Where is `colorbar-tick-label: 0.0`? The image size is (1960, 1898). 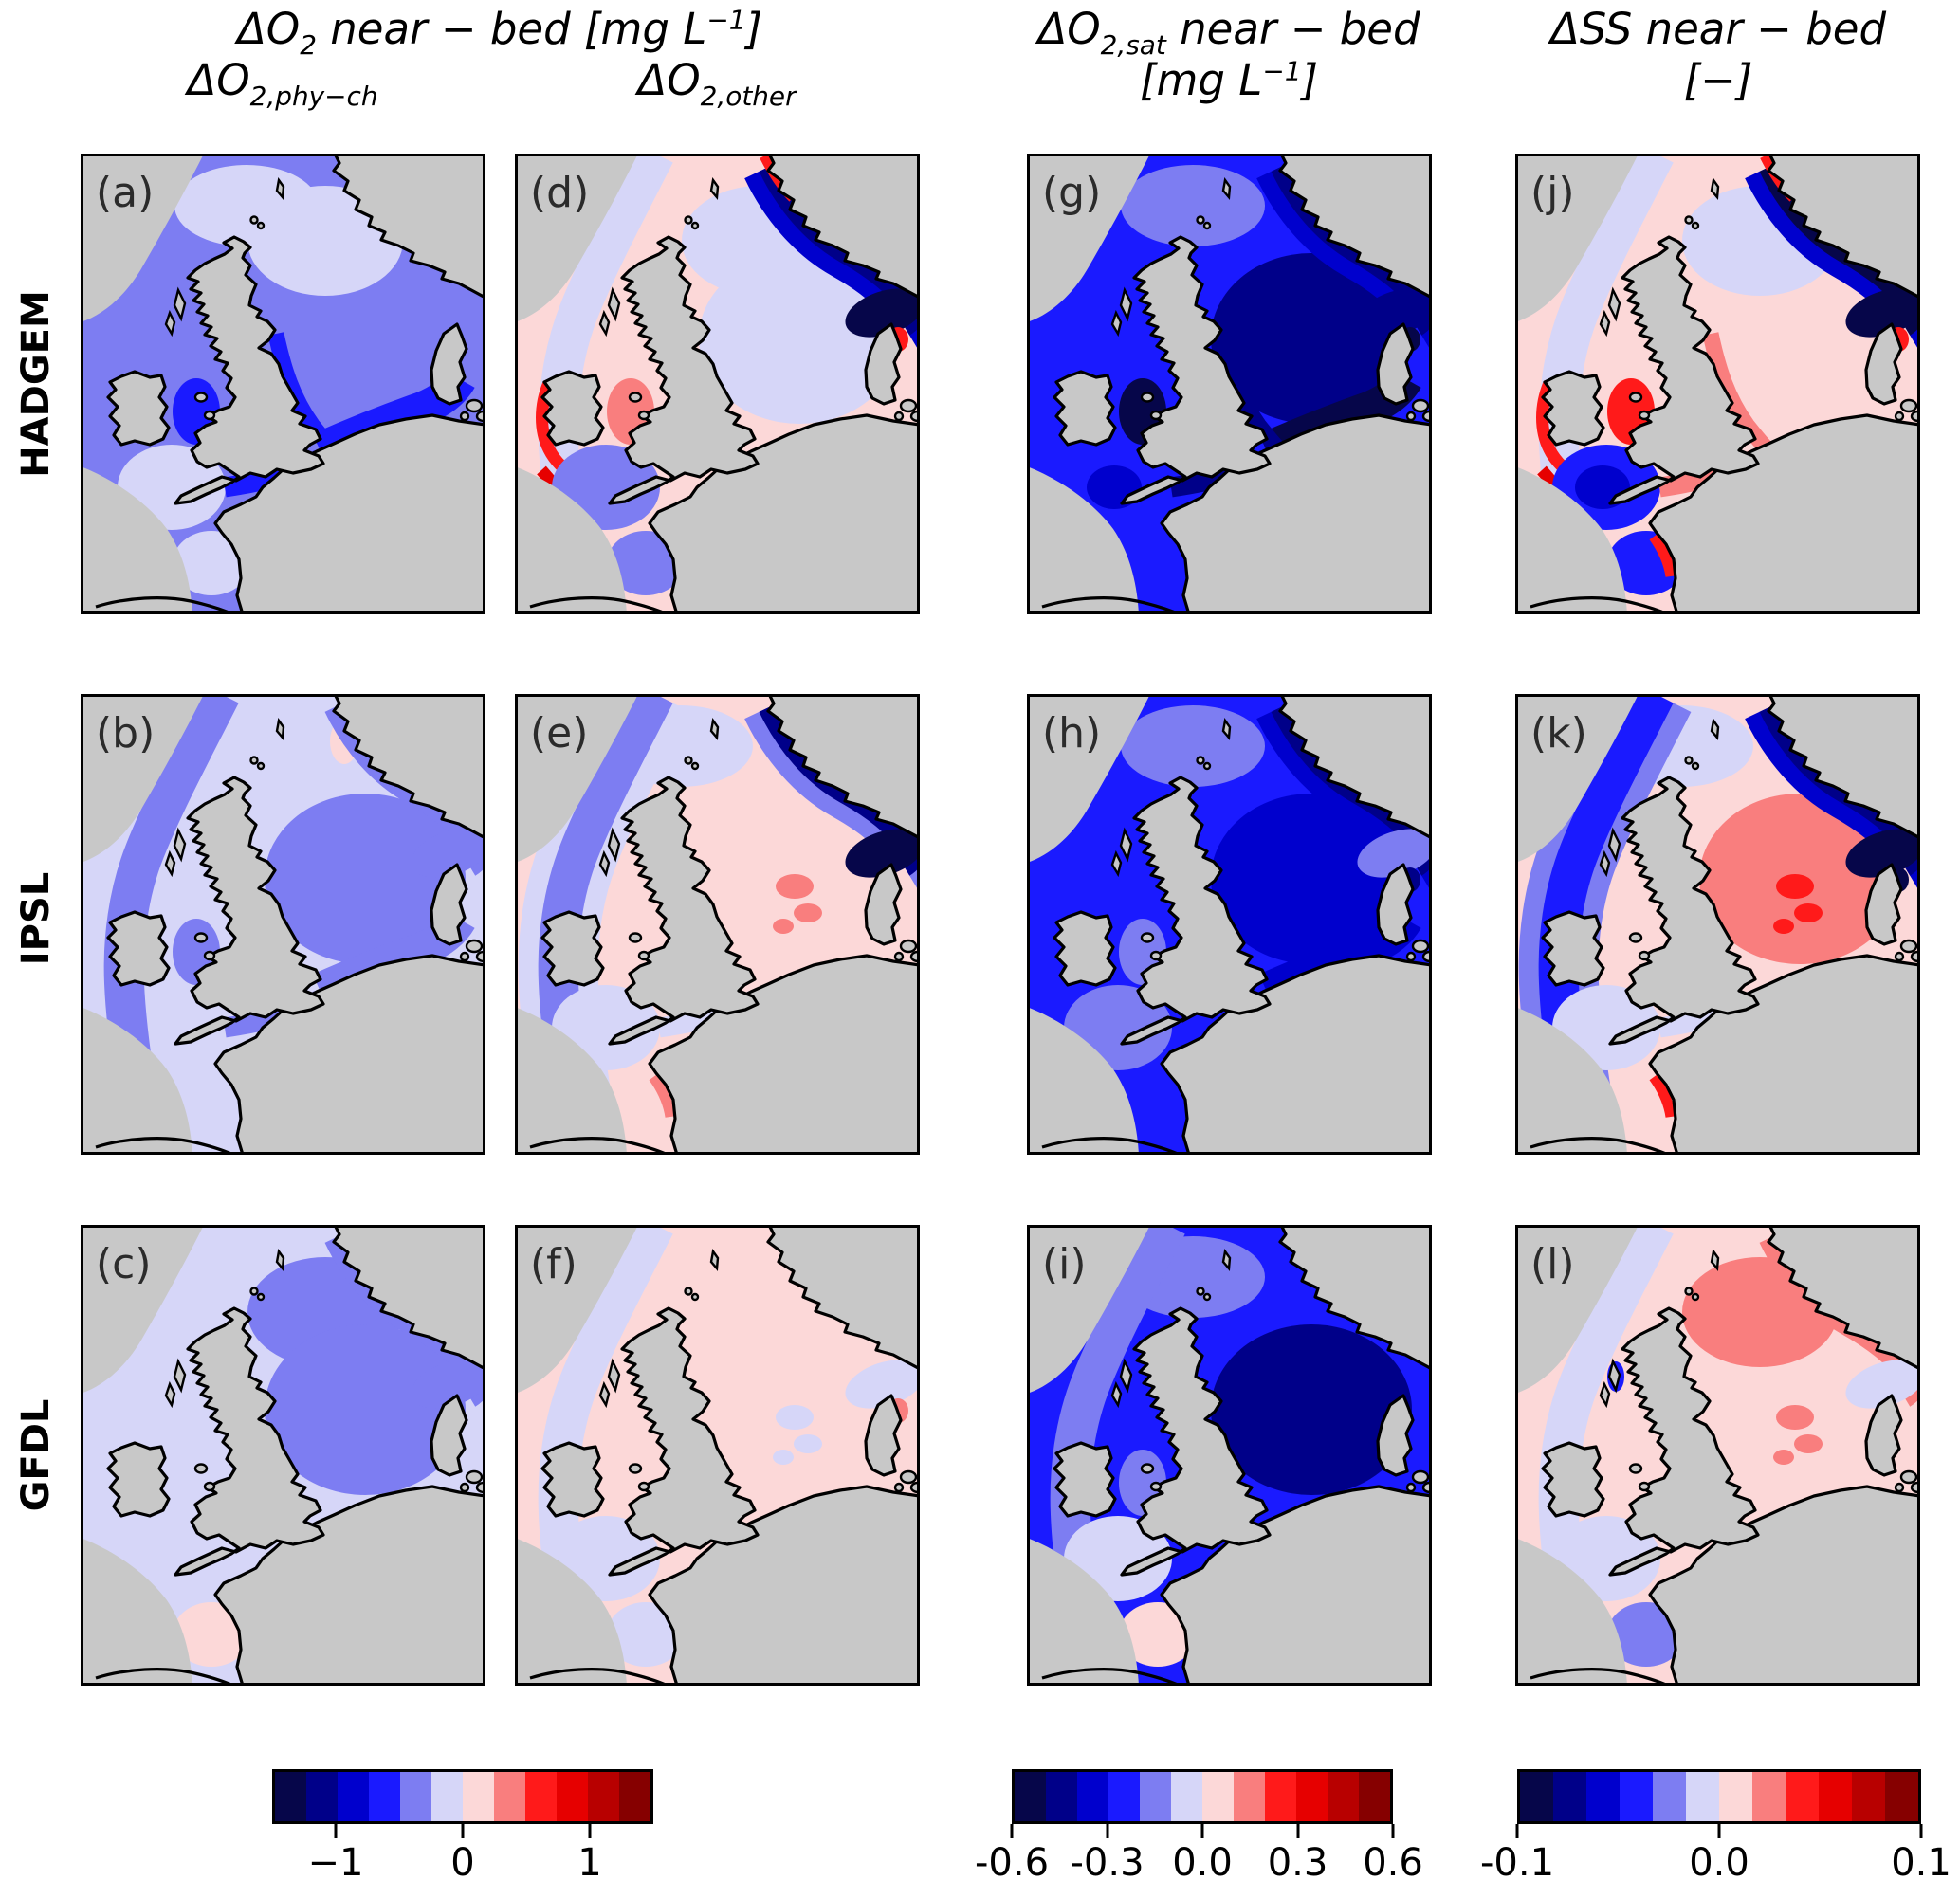 colorbar-tick-label: 0.0 is located at coordinates (1202, 1863).